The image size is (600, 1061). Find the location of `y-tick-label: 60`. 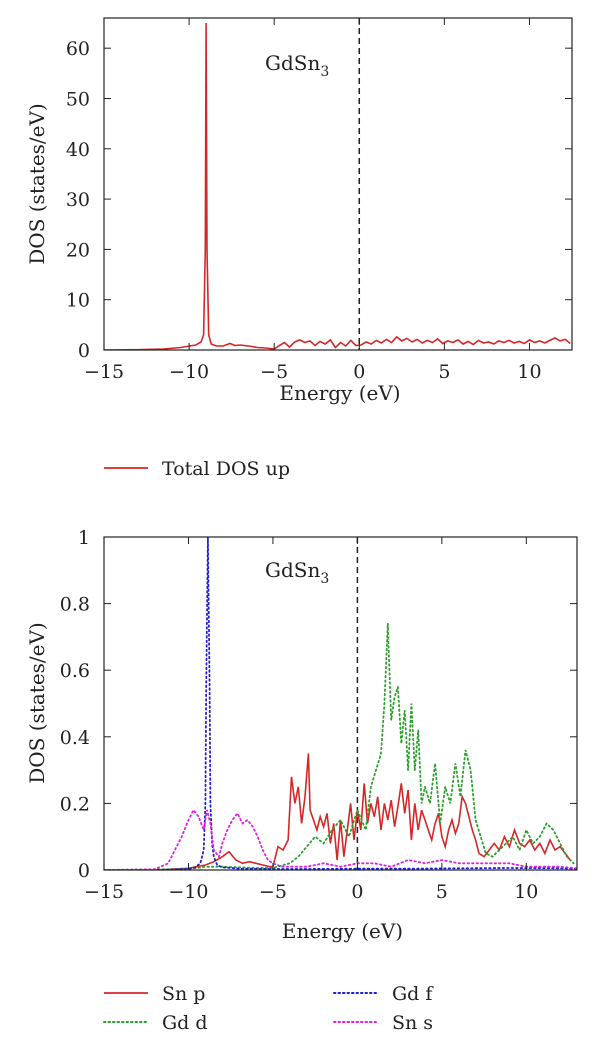

y-tick-label: 60 is located at coordinates (78, 49).